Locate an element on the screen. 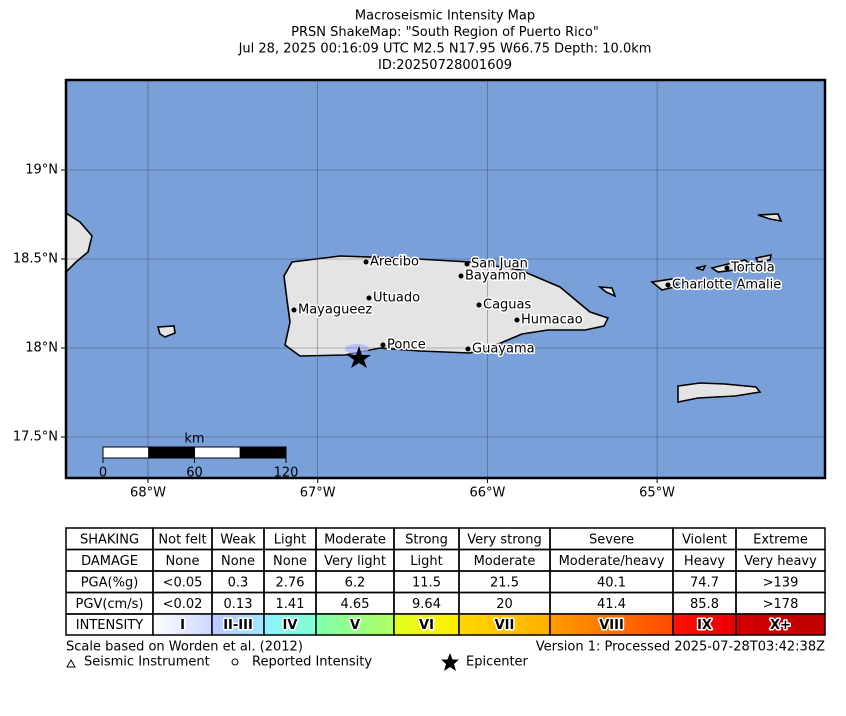 This screenshot has width=846, height=716. legend-cell-text: I is located at coordinates (182, 625).